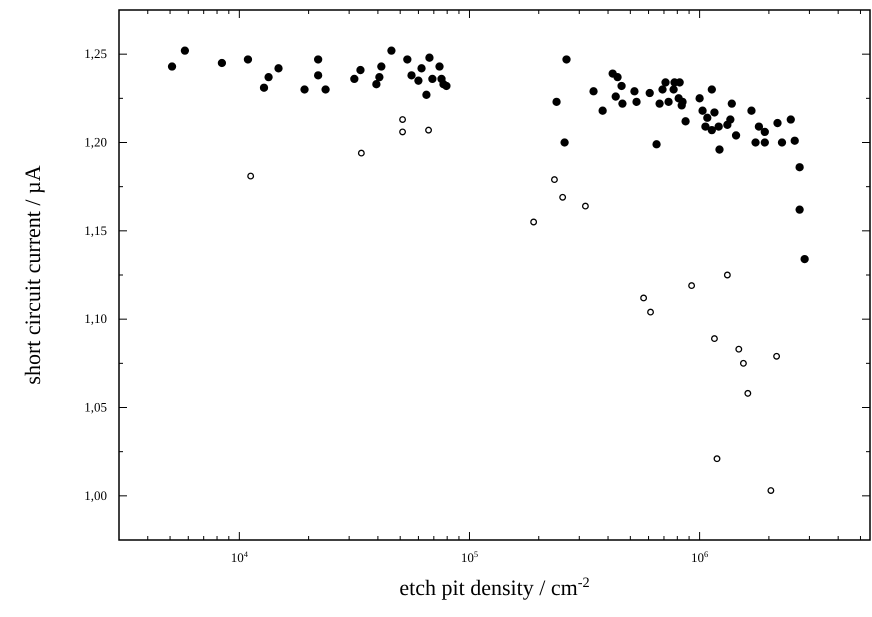 The height and width of the screenshot is (617, 872). Describe the element at coordinates (95, 54) in the screenshot. I see `y-tick-label: 1,25` at that location.